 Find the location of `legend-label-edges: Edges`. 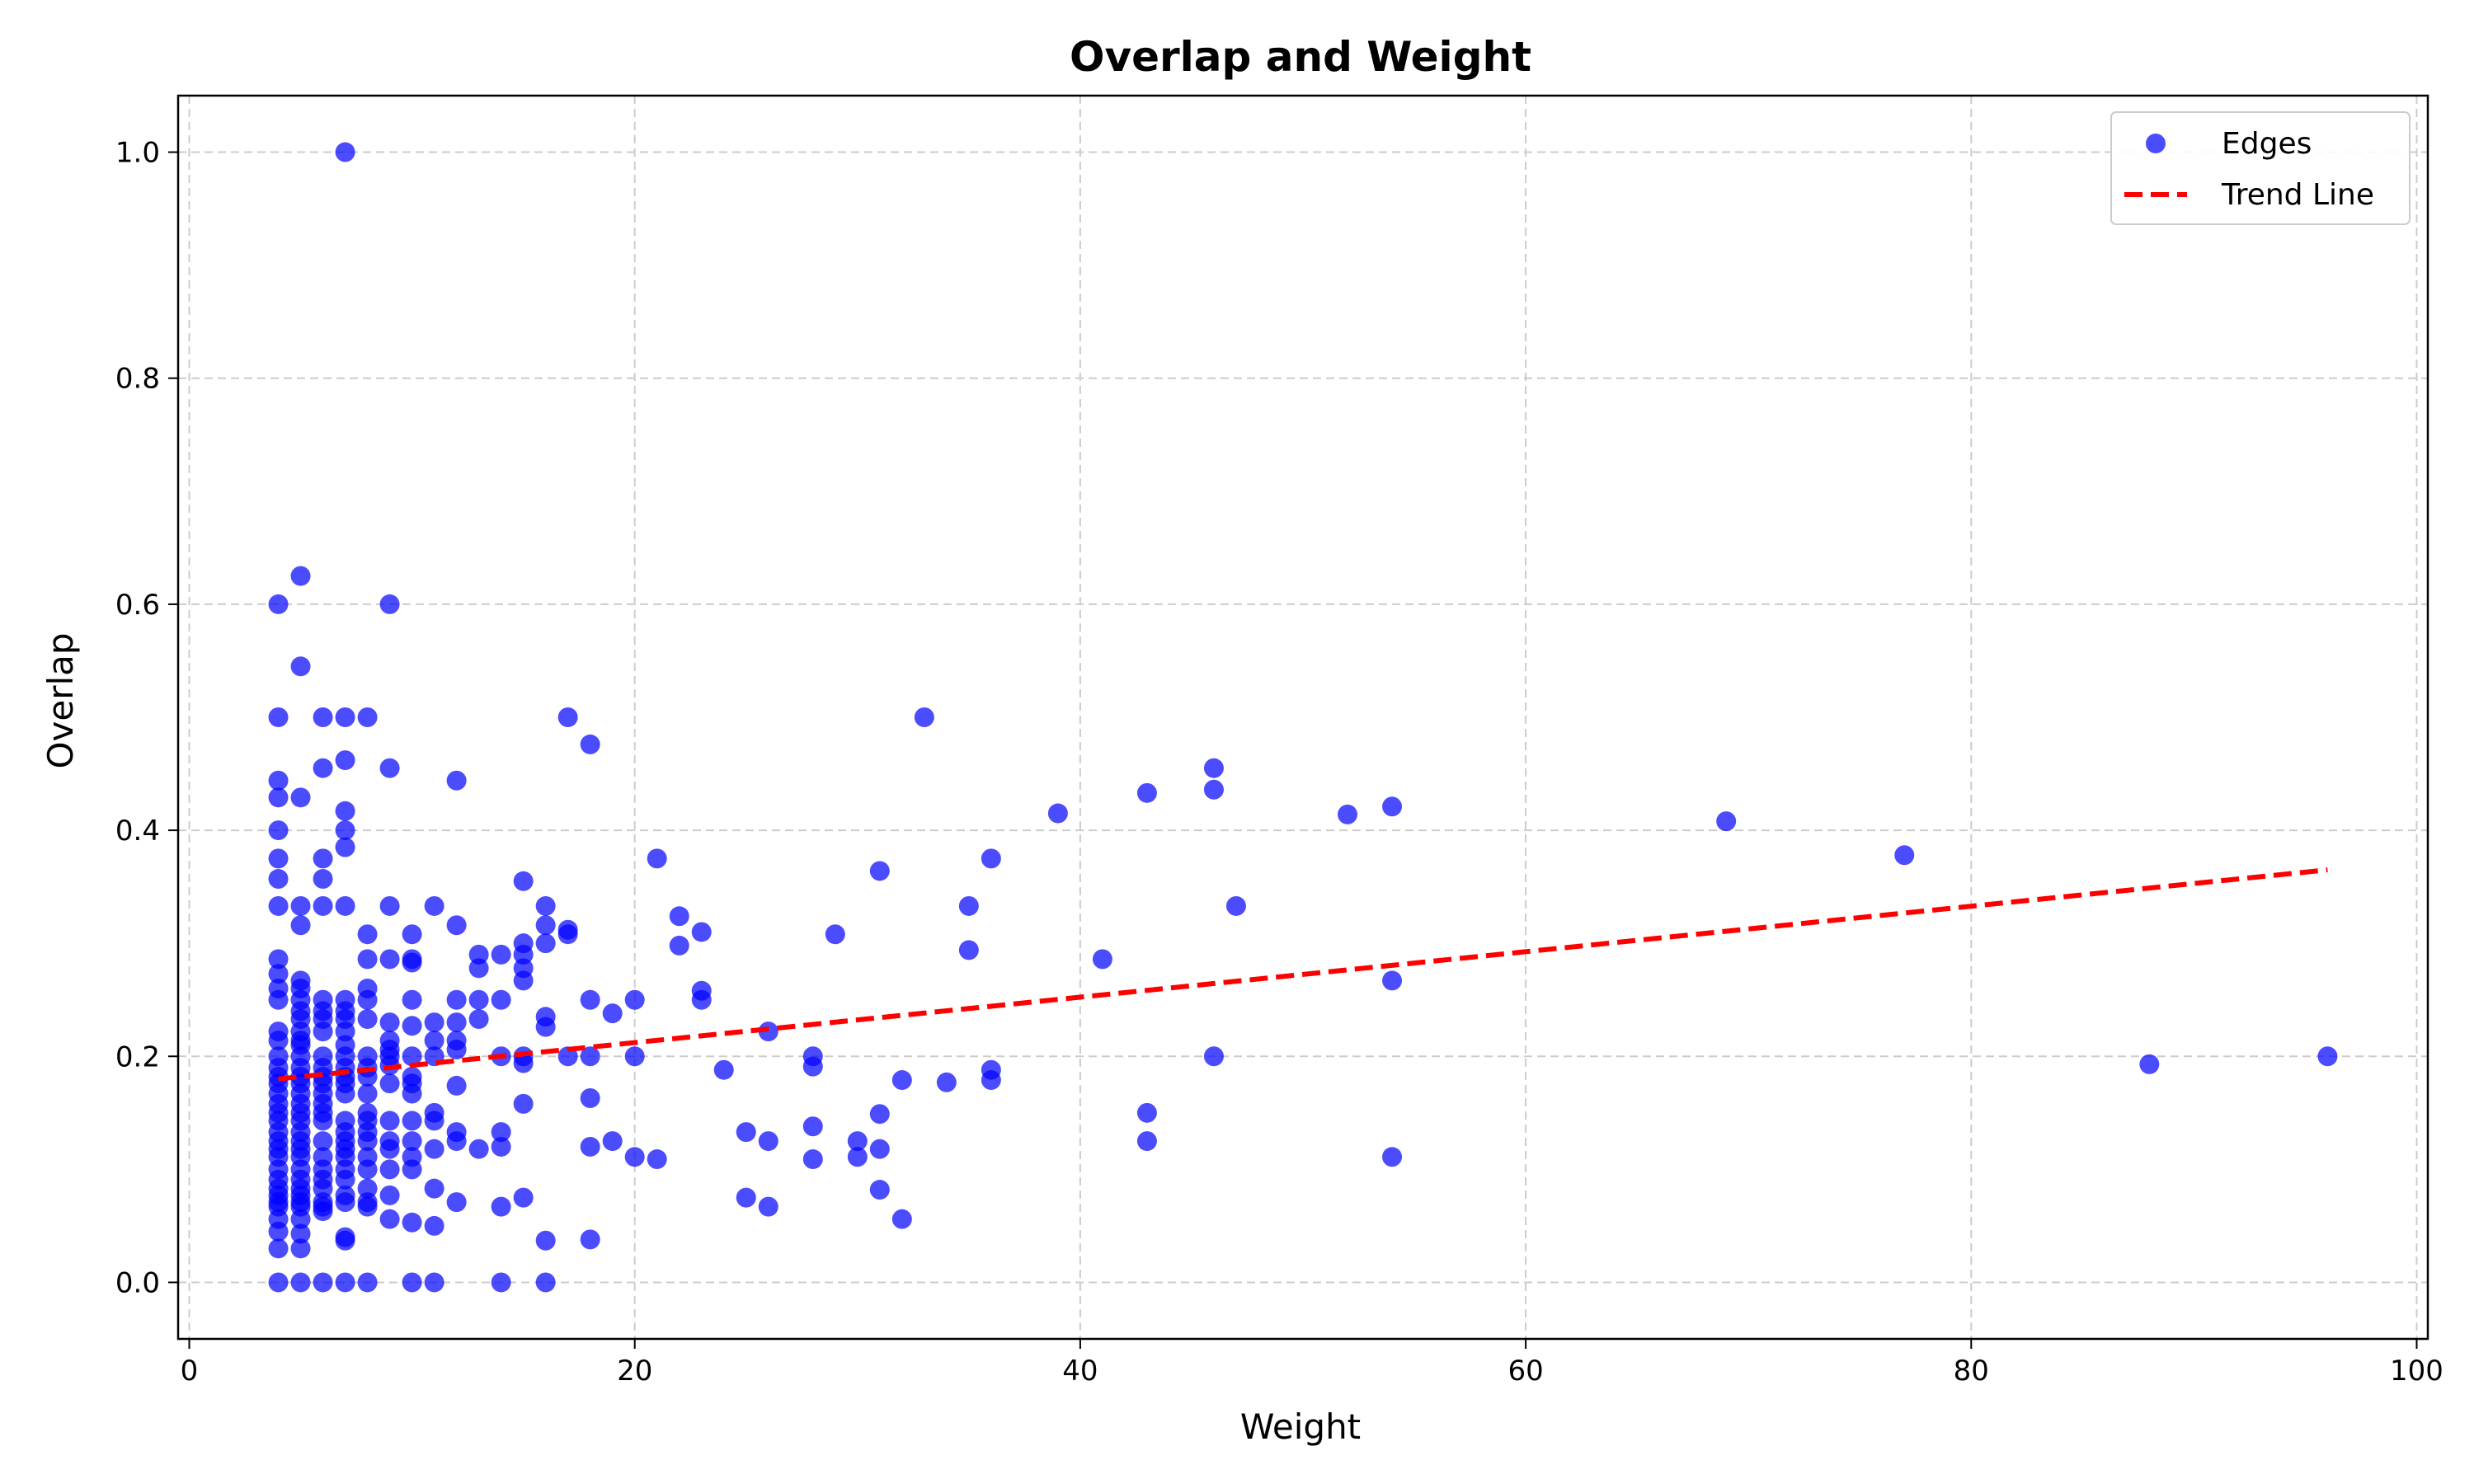

legend-label-edges: Edges is located at coordinates (2267, 144).